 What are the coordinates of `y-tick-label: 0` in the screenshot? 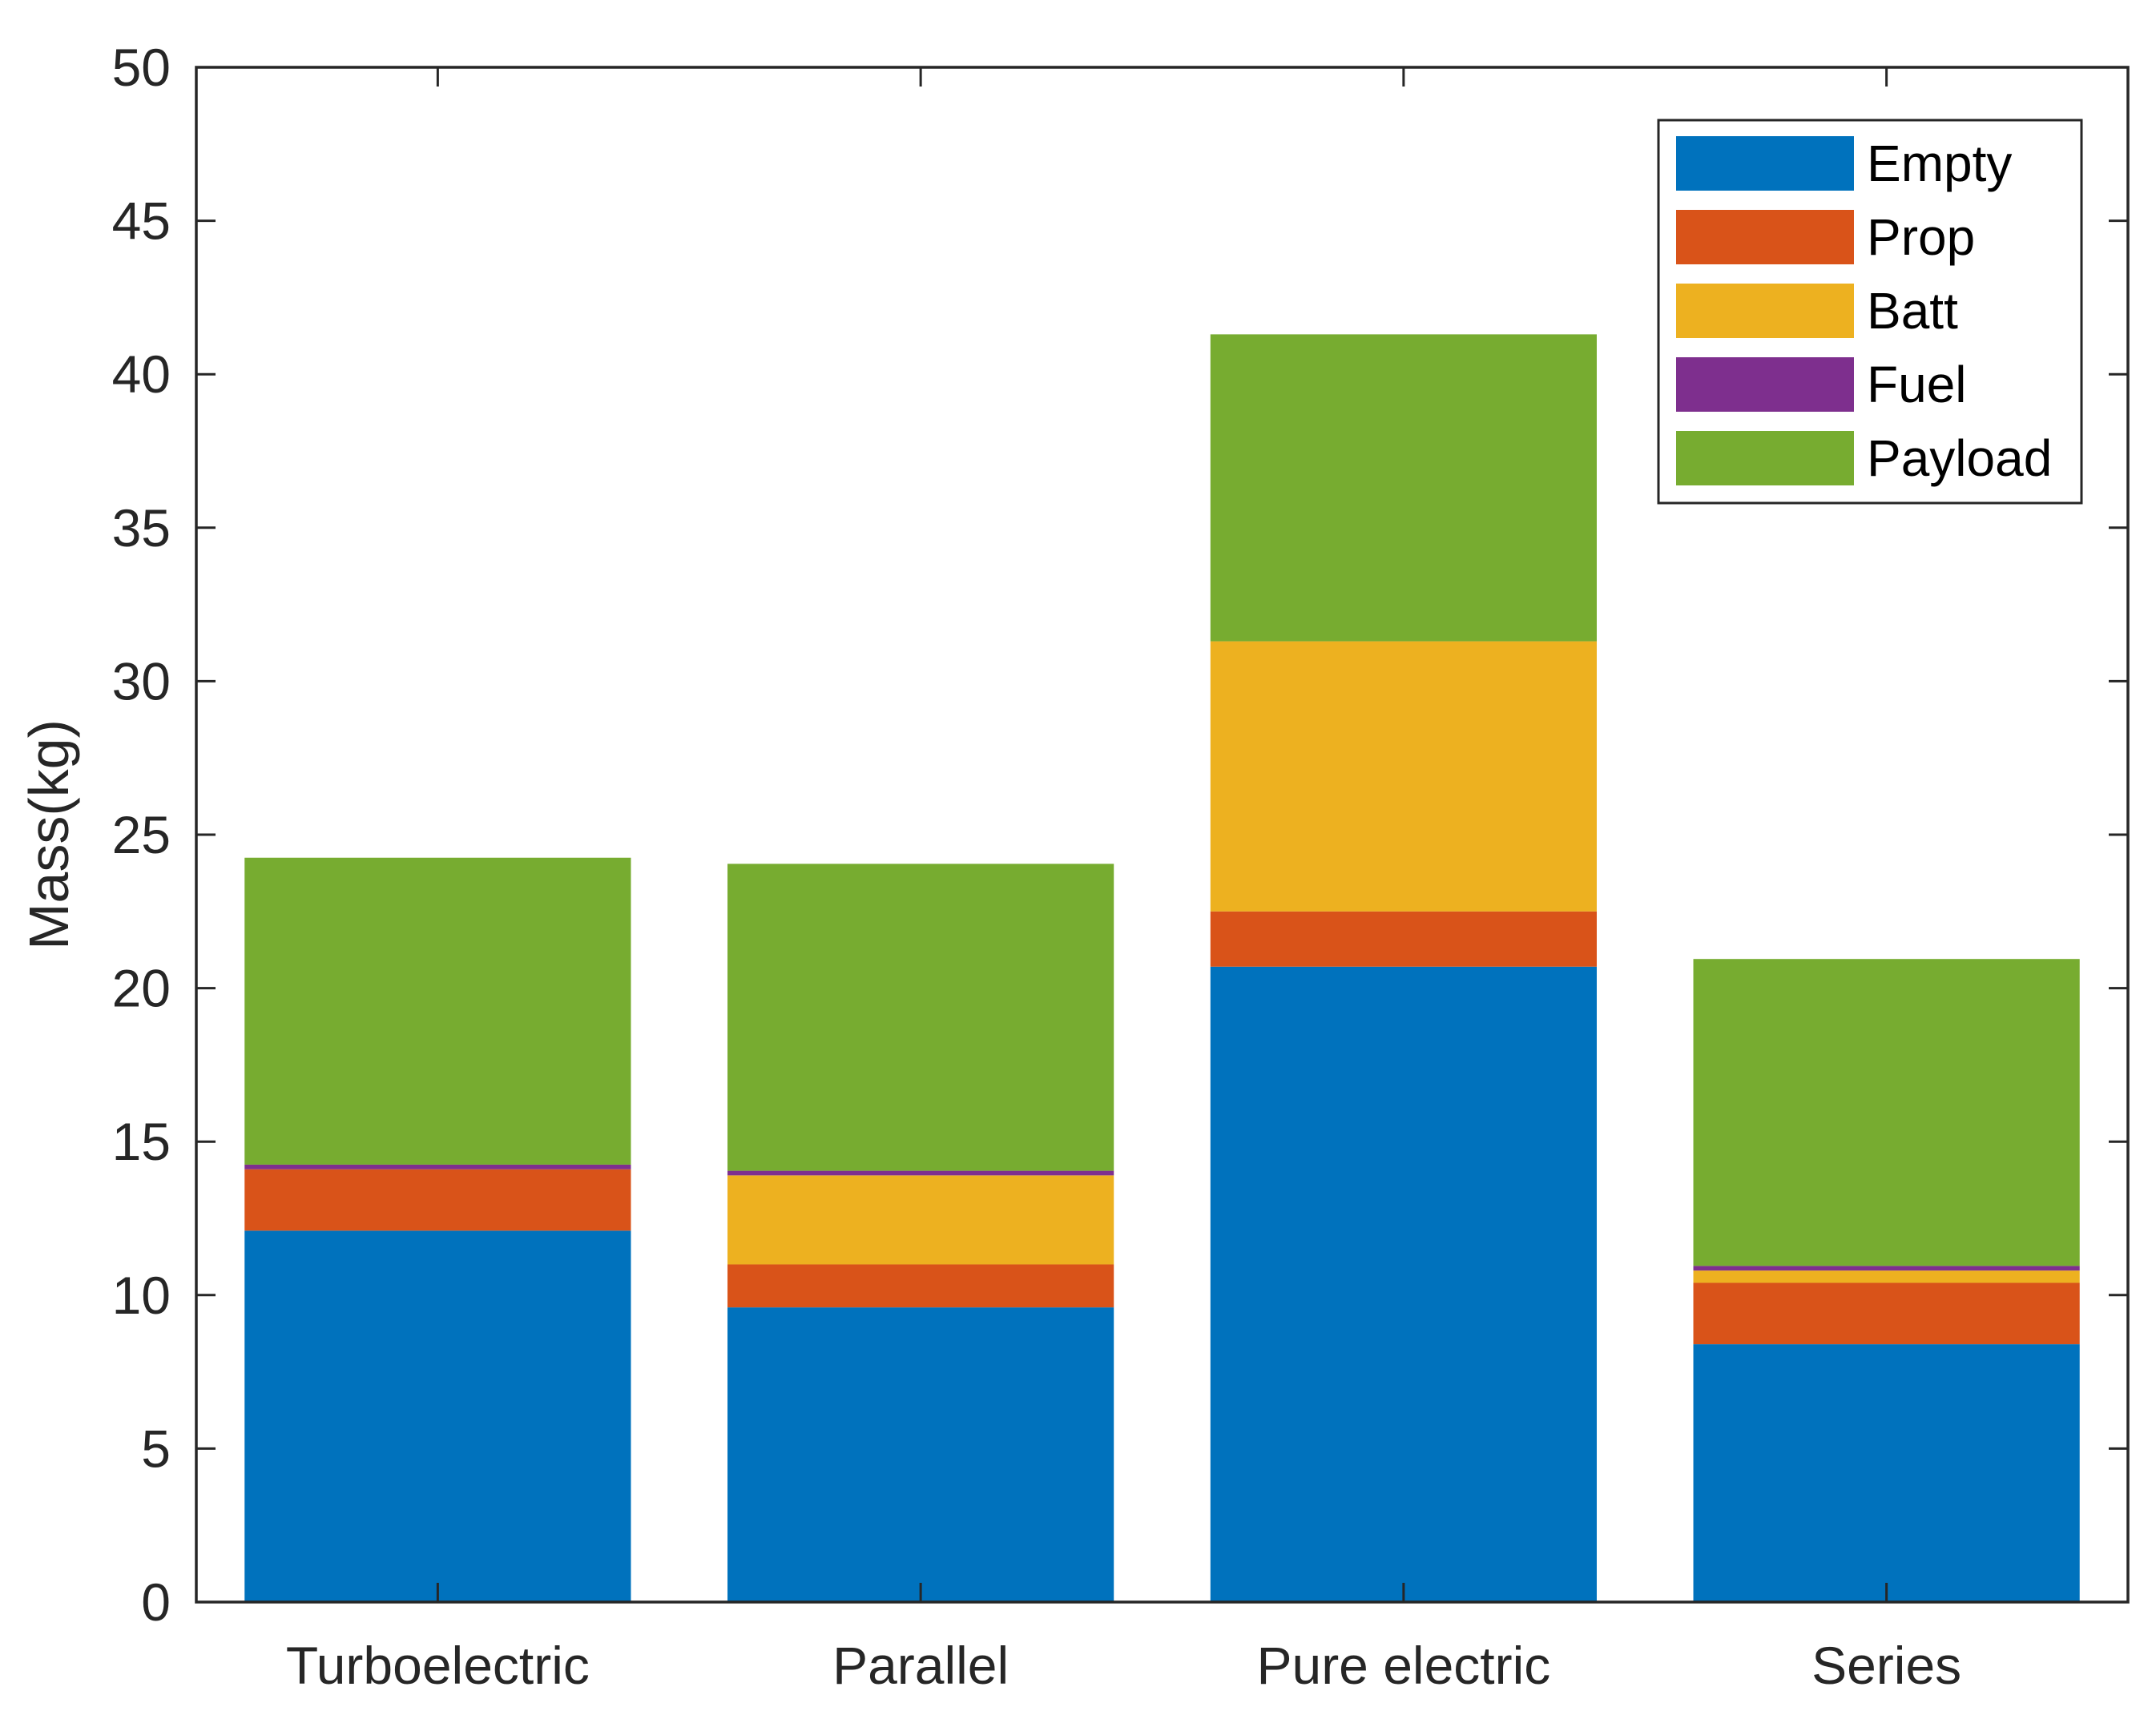 It's located at (156, 1602).